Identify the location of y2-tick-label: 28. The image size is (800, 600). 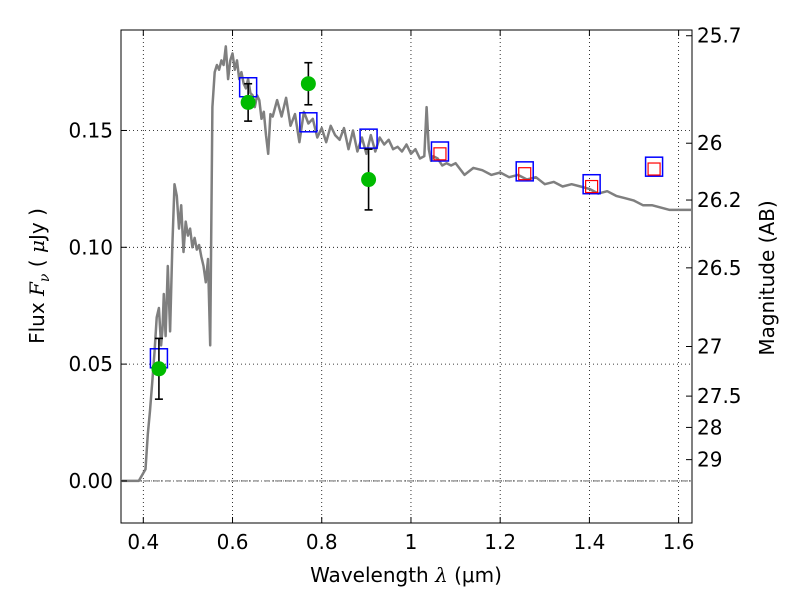
(709, 427).